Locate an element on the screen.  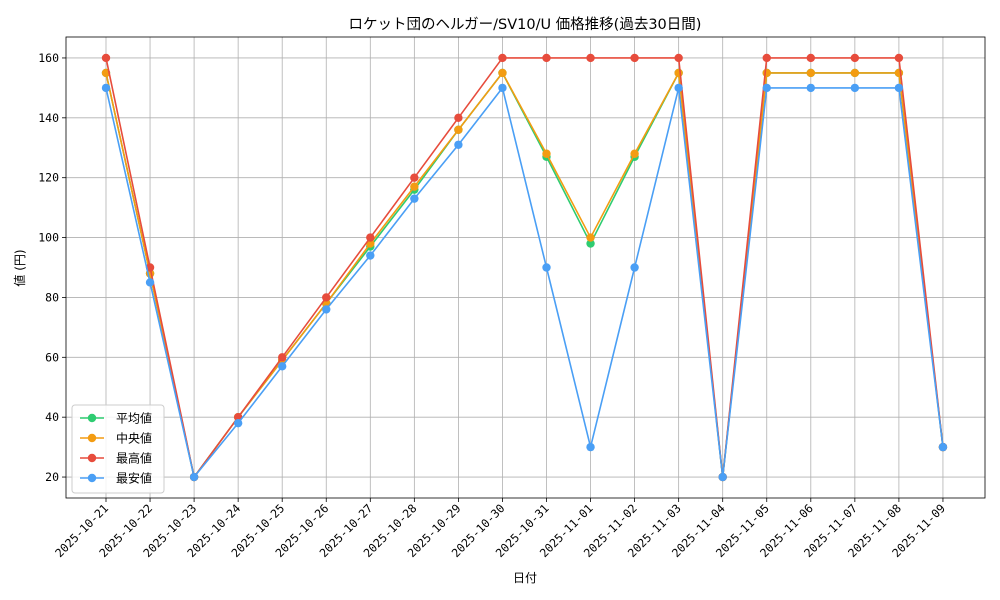
legend-item: 中央値 is located at coordinates (116, 438).